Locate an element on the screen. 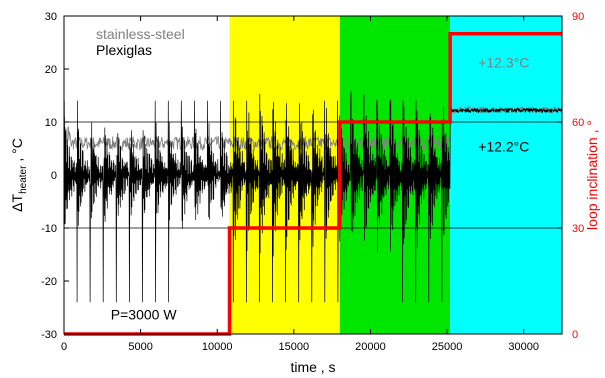 The image size is (605, 378). y-left-tick-label: 0 is located at coordinates (54, 176).